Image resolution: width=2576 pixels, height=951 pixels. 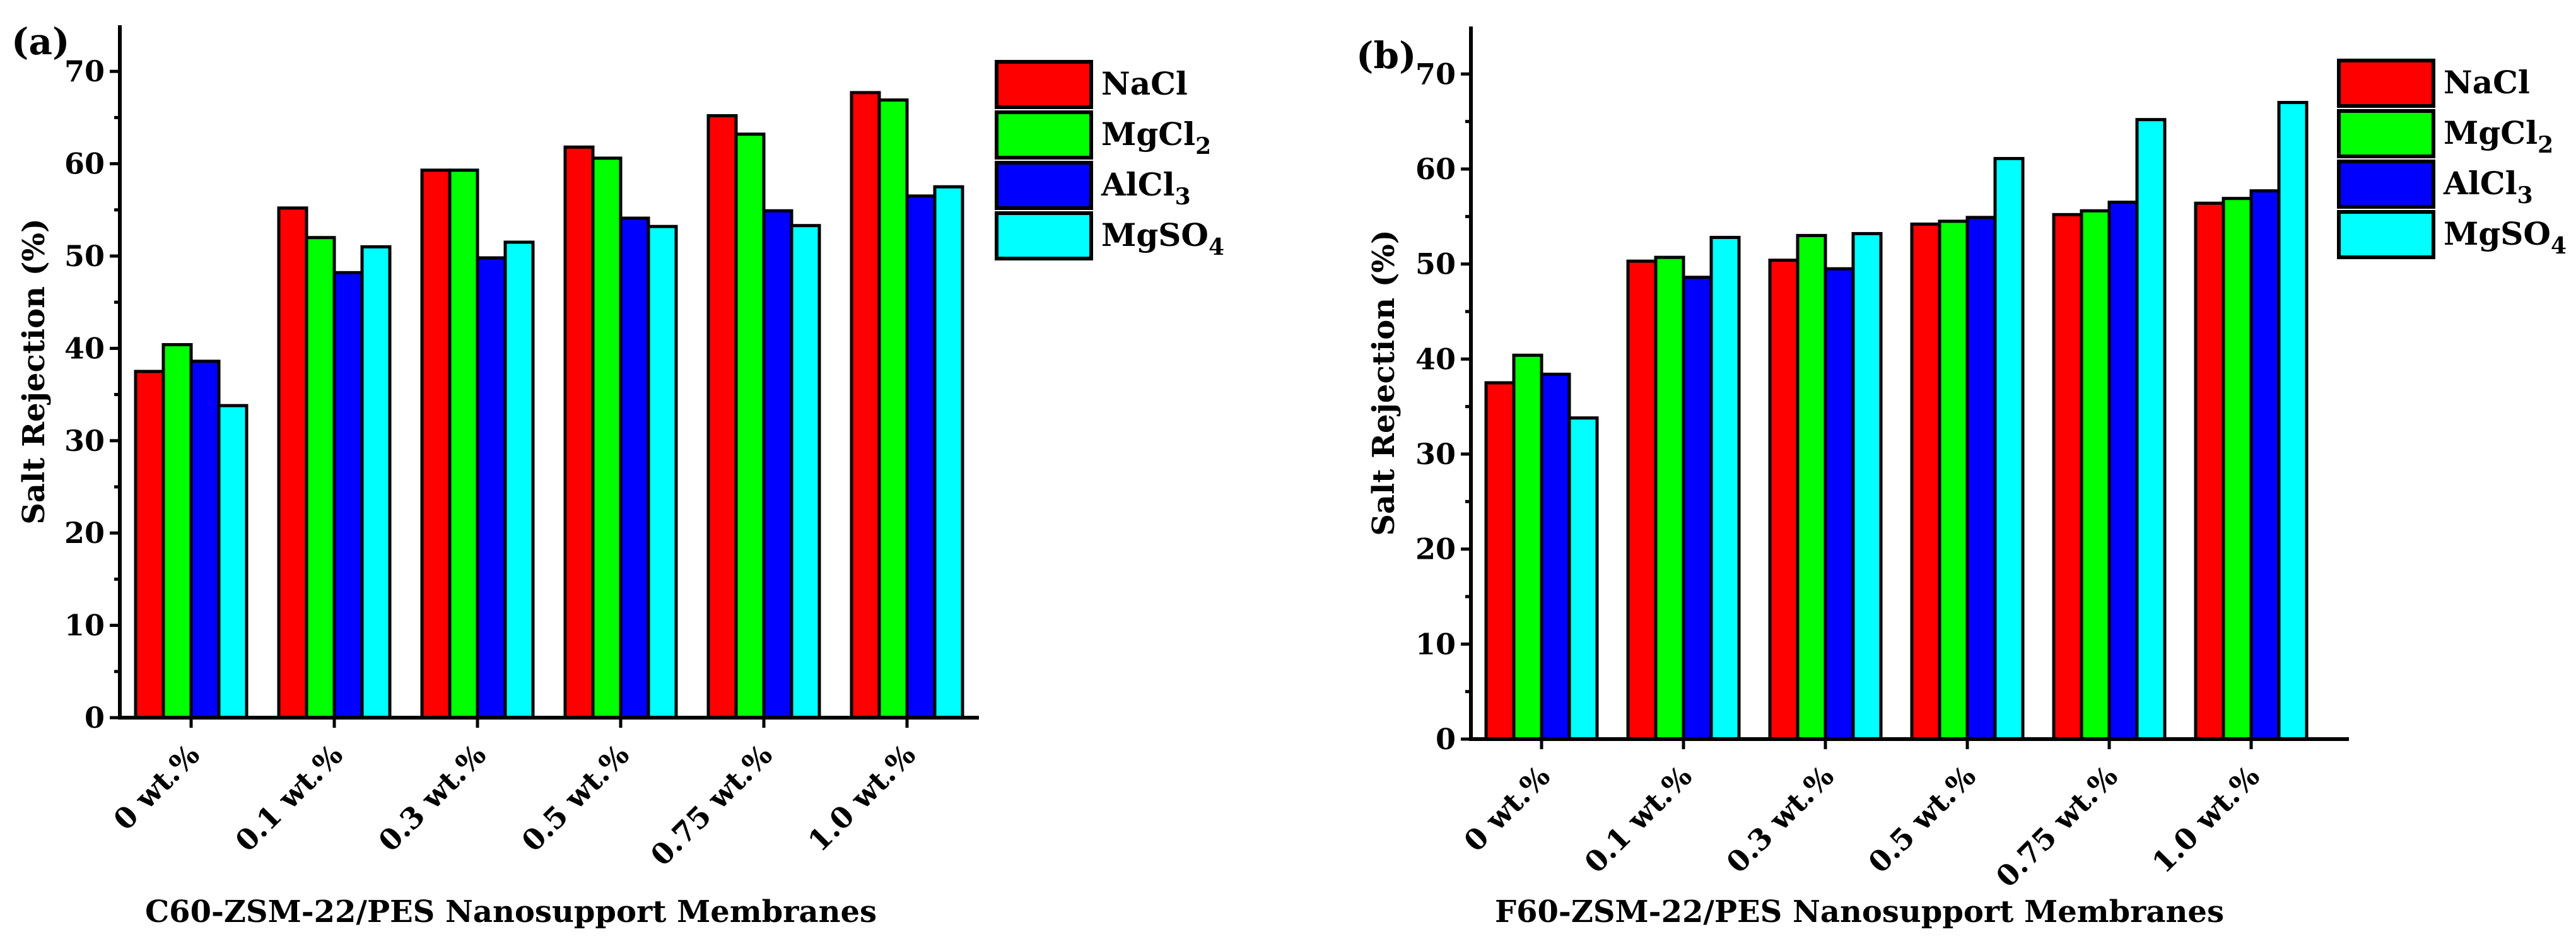 I want to click on legend-label-nacl: NaCl, so click(x=1144, y=83).